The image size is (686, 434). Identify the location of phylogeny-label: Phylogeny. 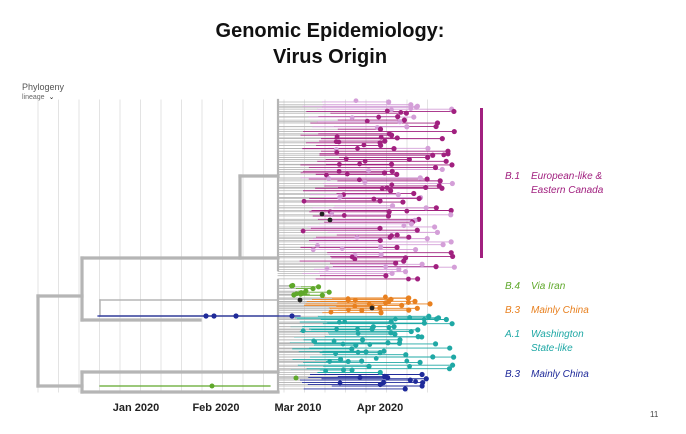
(43, 87).